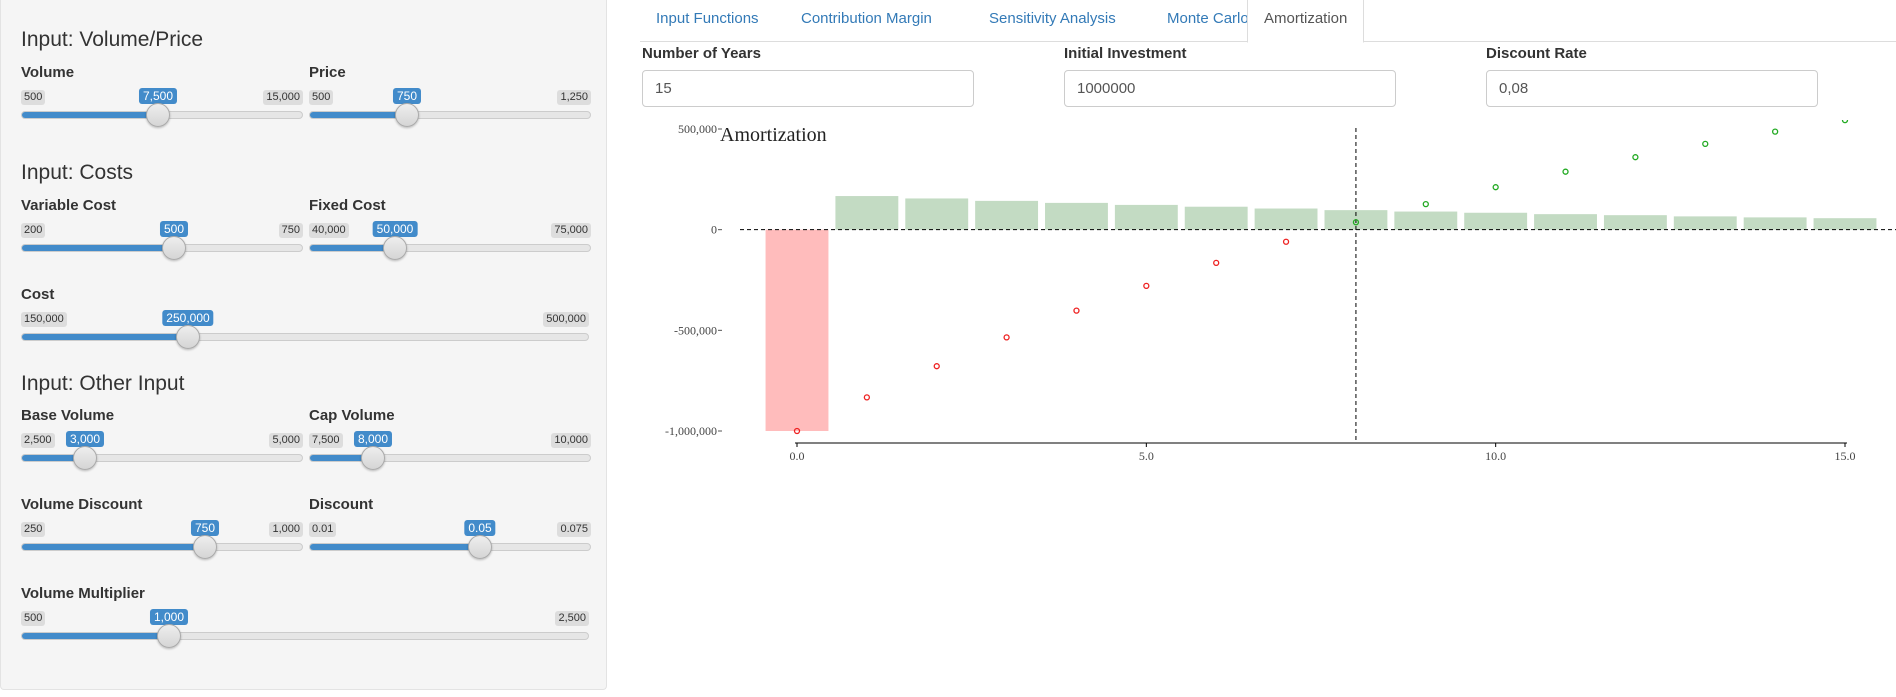 The width and height of the screenshot is (1896, 697). Describe the element at coordinates (866, 18) in the screenshot. I see `tab-contribution-margin: Contribution Margin` at that location.